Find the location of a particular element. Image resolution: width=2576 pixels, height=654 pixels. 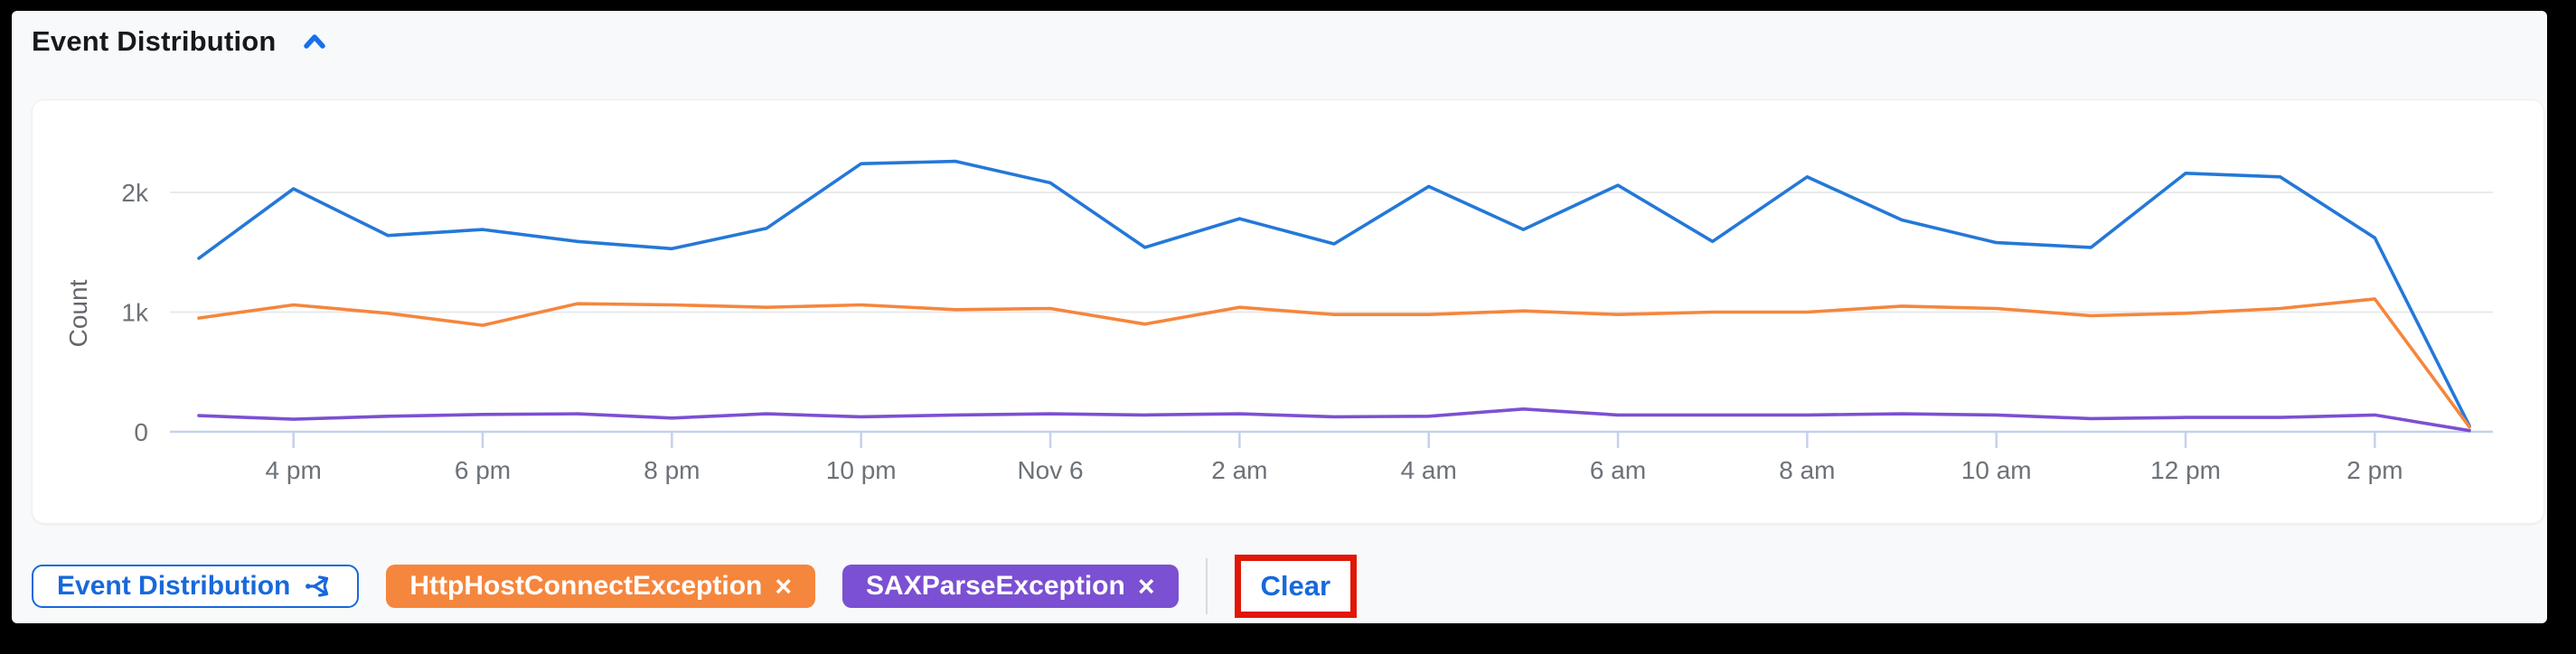

x-tick-label: 8 pm is located at coordinates (672, 470).